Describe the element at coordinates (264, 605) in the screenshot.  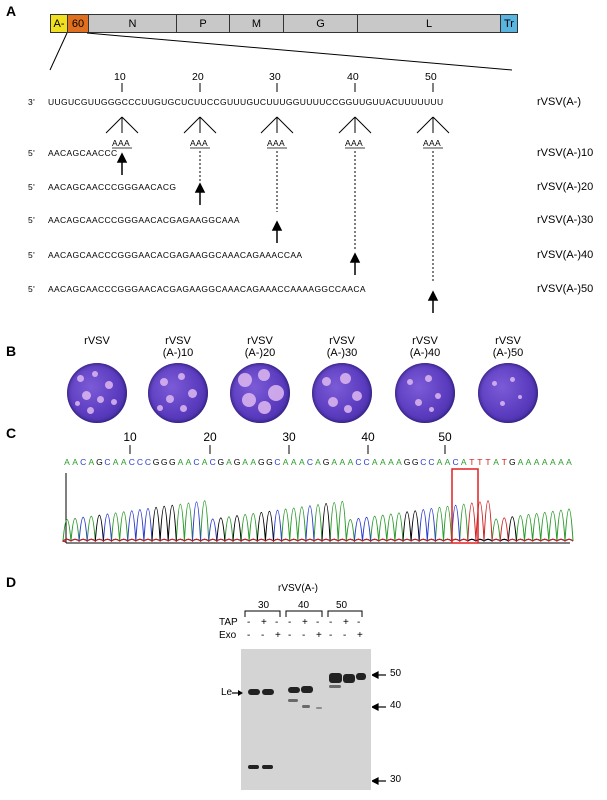
I see `gel-group-30: 30` at that location.